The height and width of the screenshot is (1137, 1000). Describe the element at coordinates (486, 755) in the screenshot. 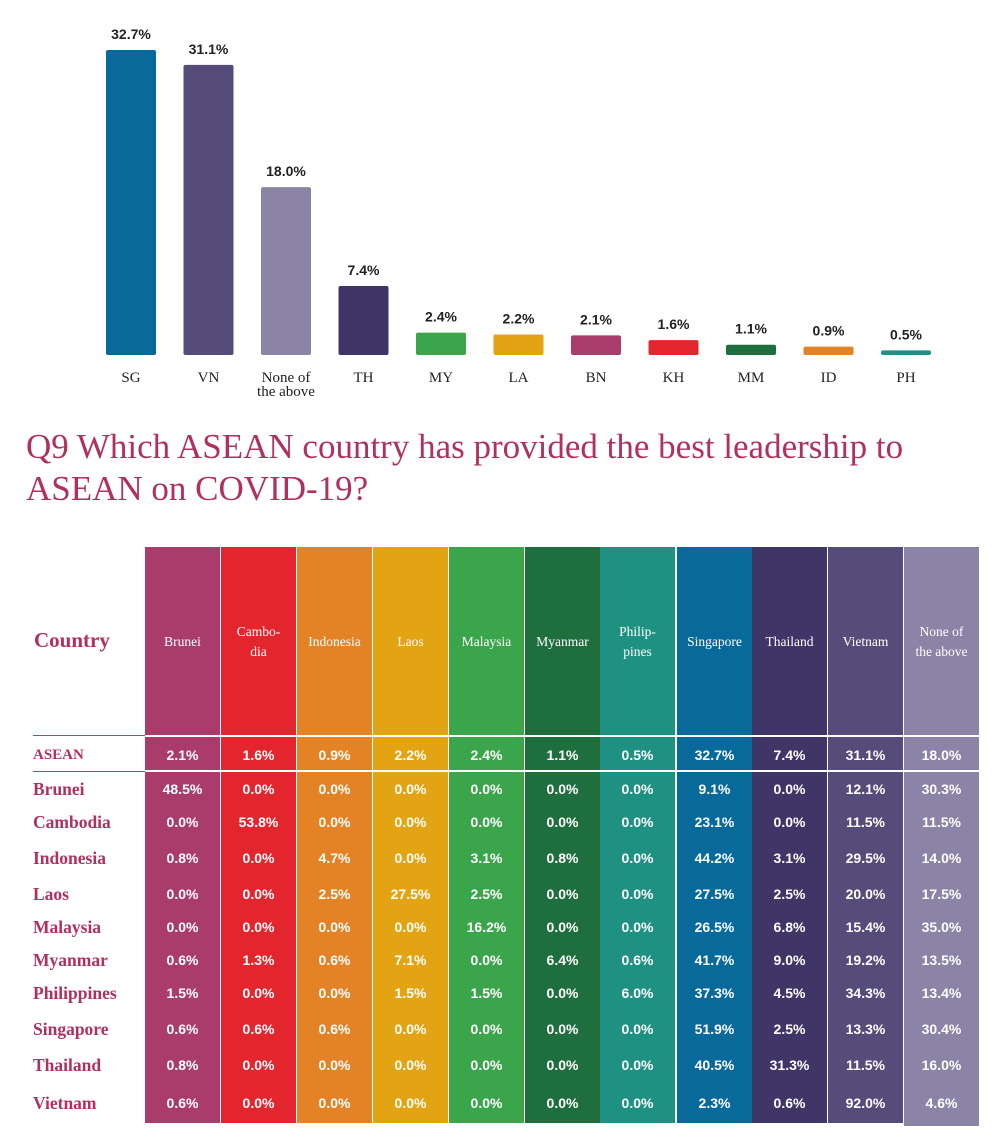

I see `table-cell: 2.4%` at that location.